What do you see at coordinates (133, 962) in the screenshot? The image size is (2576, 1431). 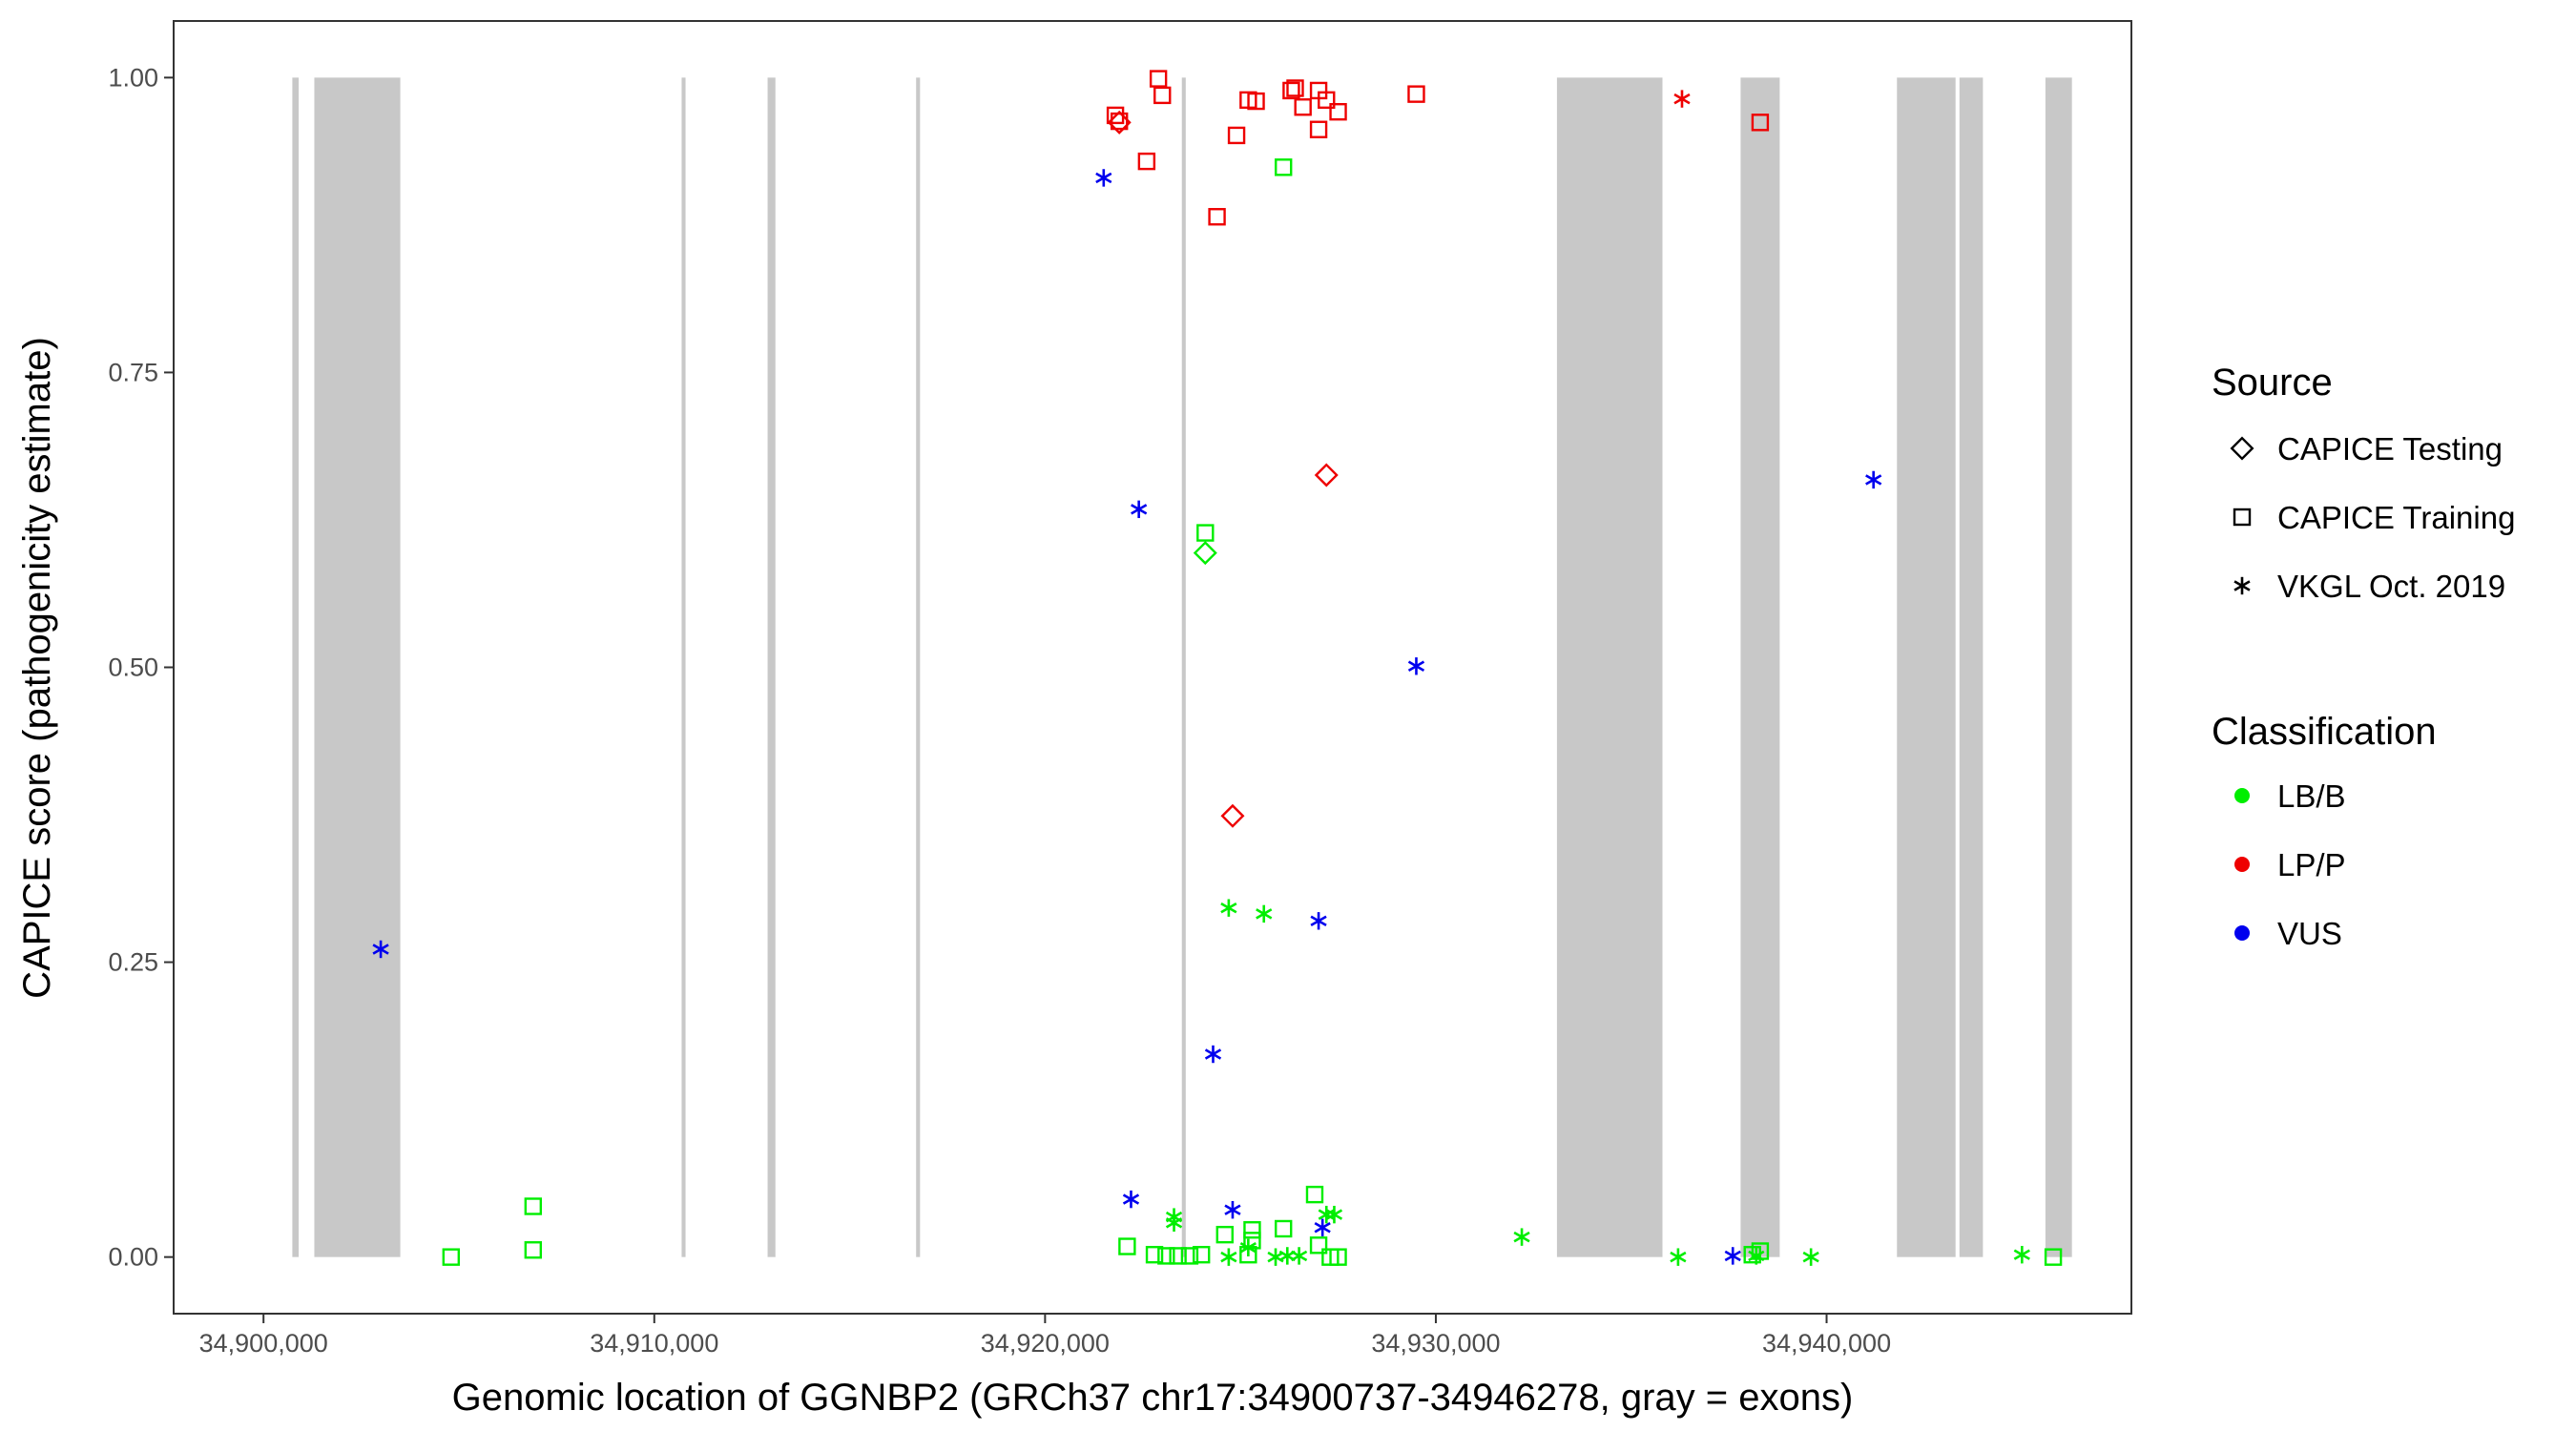 I see `y-tick-label: 0.25` at bounding box center [133, 962].